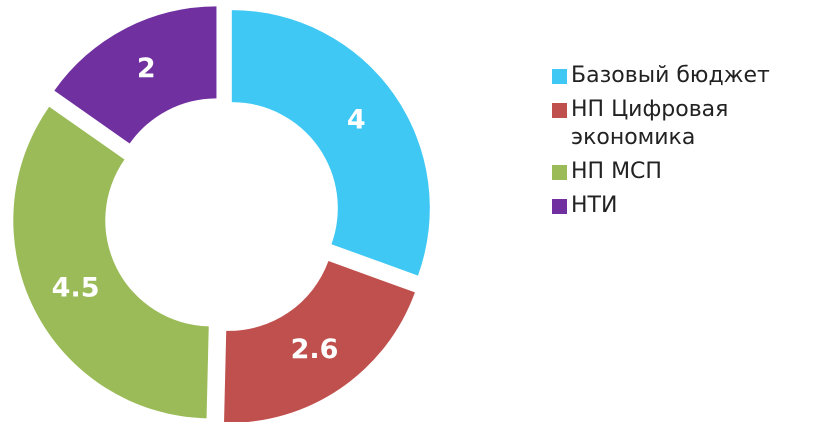 This screenshot has width=830, height=422. I want to click on data-label: 2, so click(146, 68).